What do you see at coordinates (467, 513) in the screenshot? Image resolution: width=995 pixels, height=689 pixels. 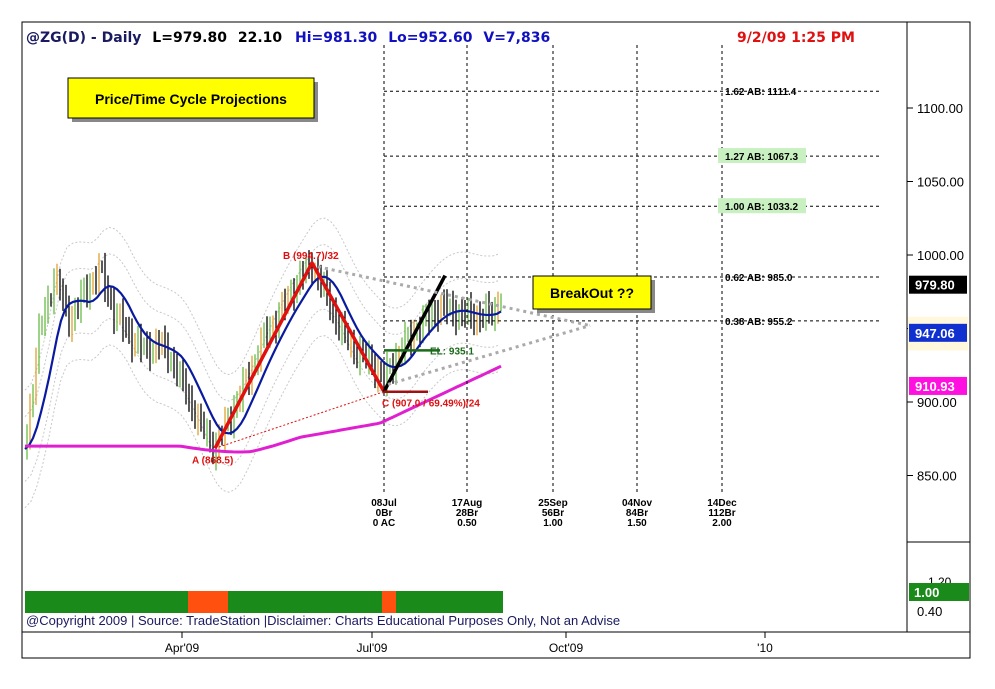 I see `time-projection-bars: 28Br` at bounding box center [467, 513].